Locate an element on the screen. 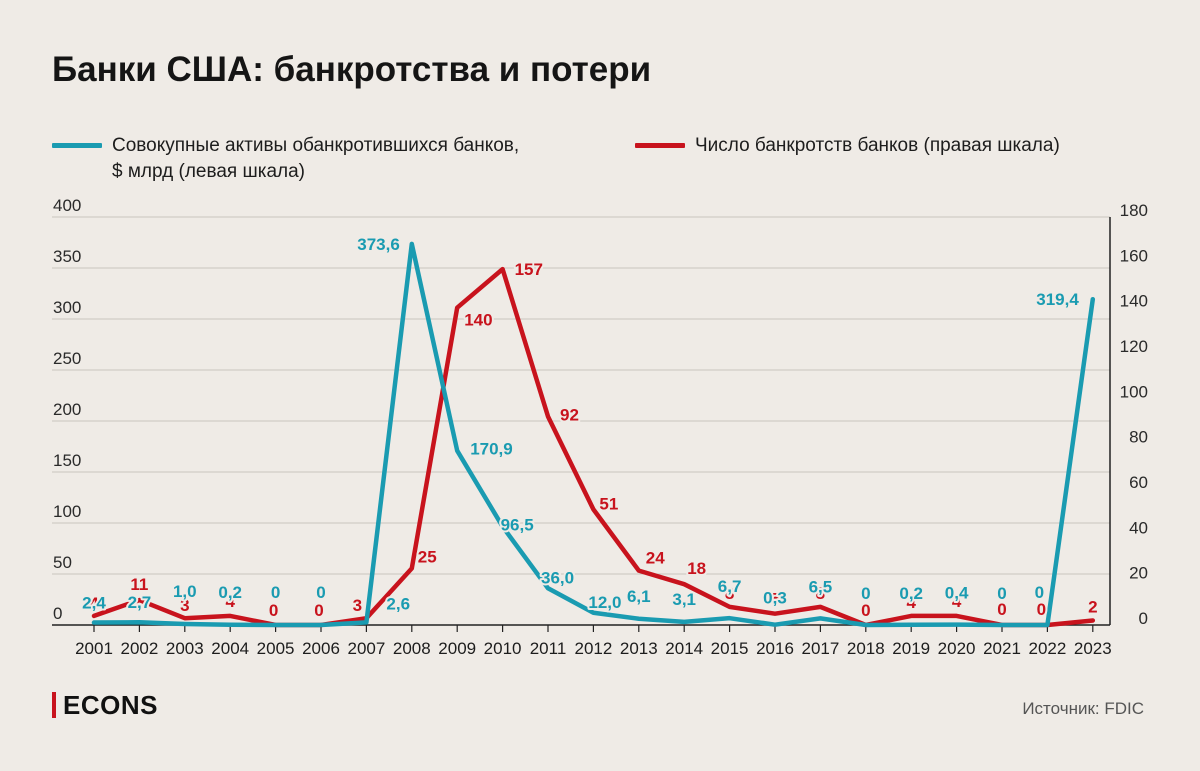 The image size is (1200, 771). x-tick-2016: 2016 is located at coordinates (775, 648).